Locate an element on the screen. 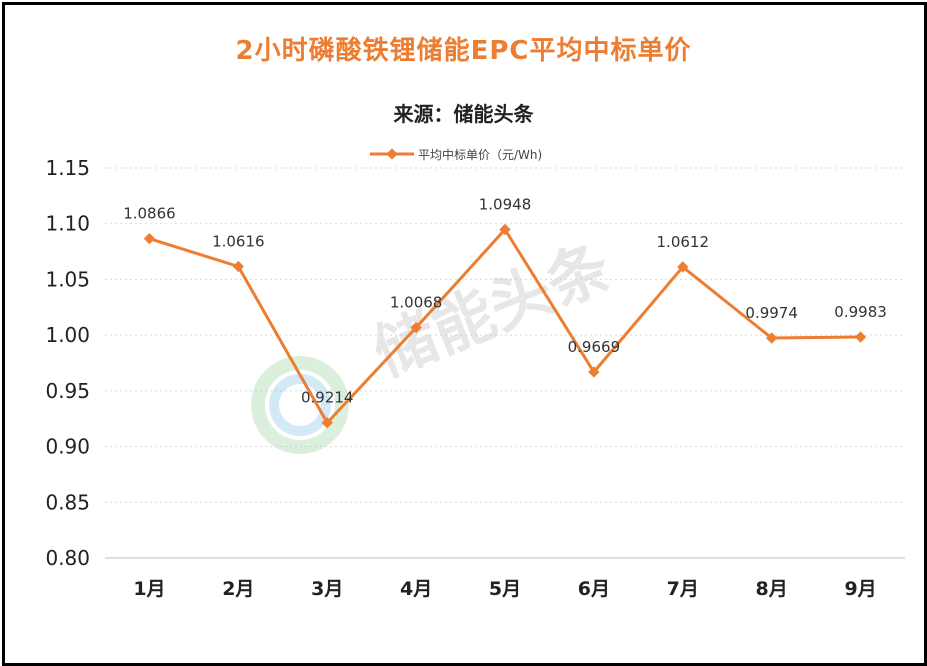 This screenshot has height=666, width=927. legend-label: 平均中标单价（元/Wh) is located at coordinates (480, 154).